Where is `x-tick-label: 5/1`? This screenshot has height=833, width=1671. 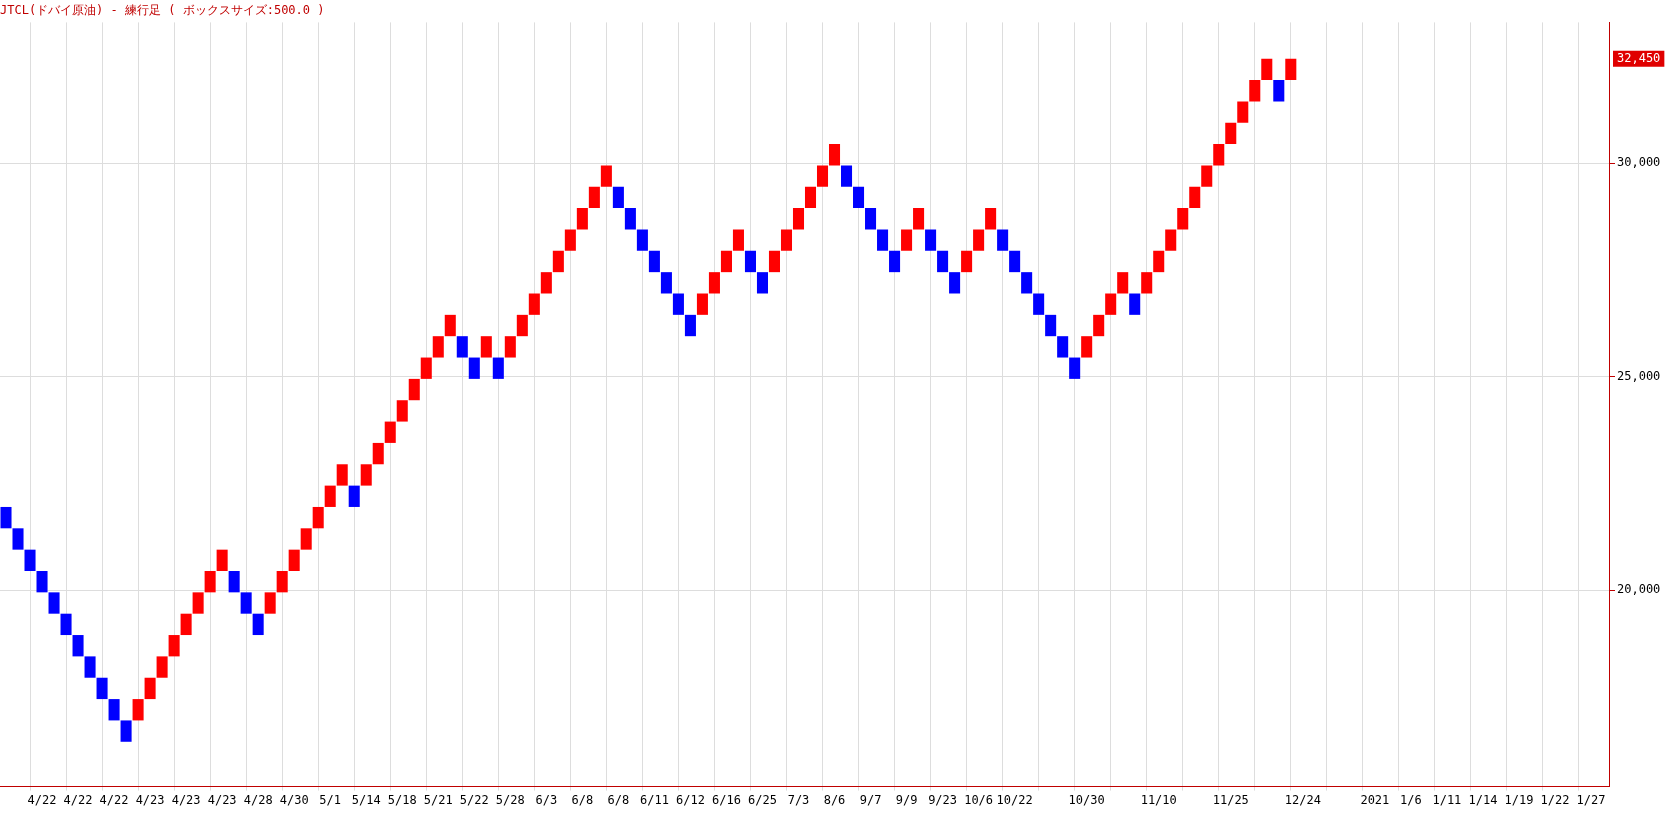
x-tick-label: 5/1 is located at coordinates (330, 799).